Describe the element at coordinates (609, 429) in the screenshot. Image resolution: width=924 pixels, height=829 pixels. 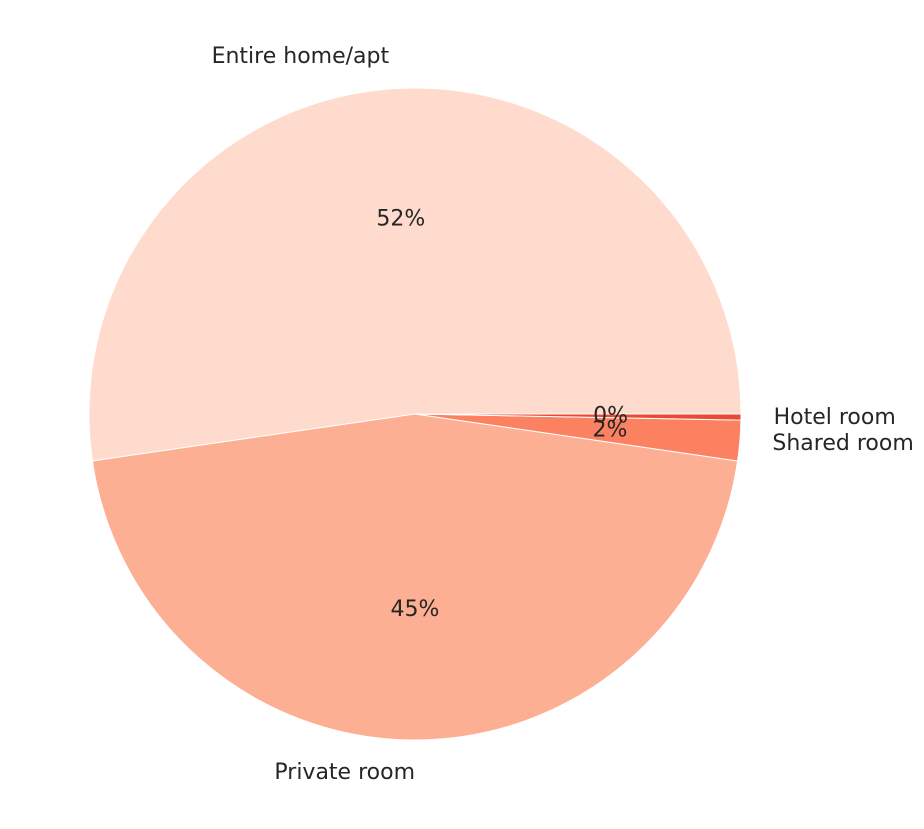
I see `percent-label-shared-room: 2%` at that location.